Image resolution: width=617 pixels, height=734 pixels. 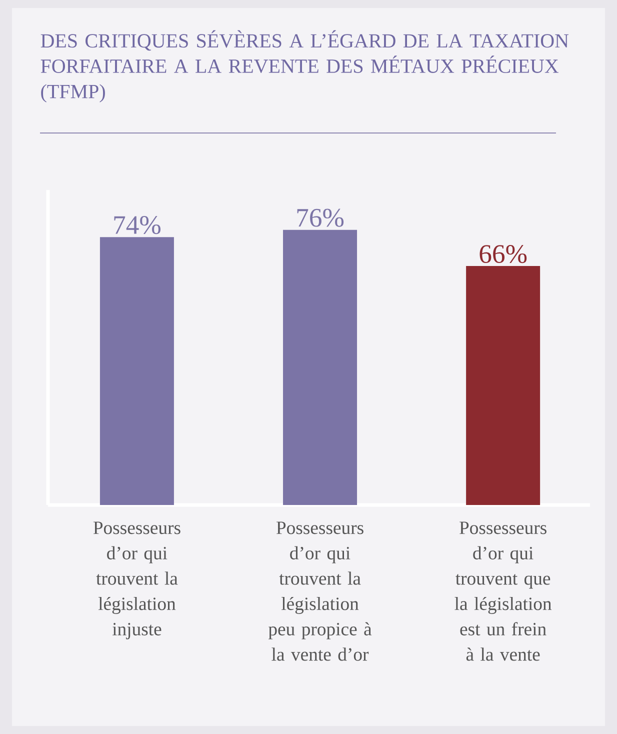 I want to click on data-label: 66%, so click(x=503, y=254).